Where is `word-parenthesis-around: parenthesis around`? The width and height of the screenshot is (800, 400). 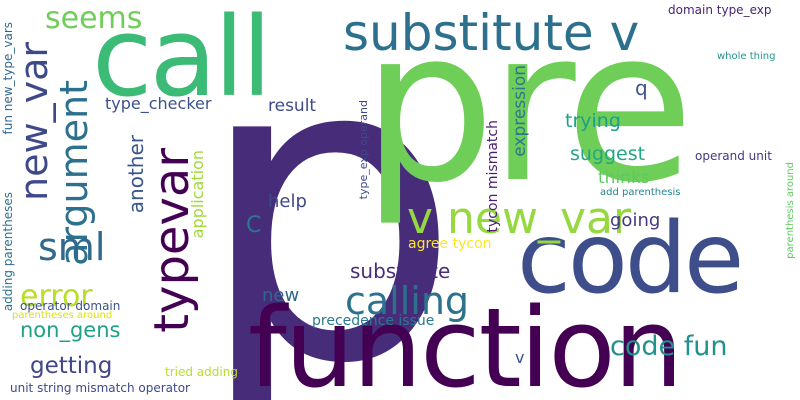
word-parenthesis-around: parenthesis around is located at coordinates (790, 210).